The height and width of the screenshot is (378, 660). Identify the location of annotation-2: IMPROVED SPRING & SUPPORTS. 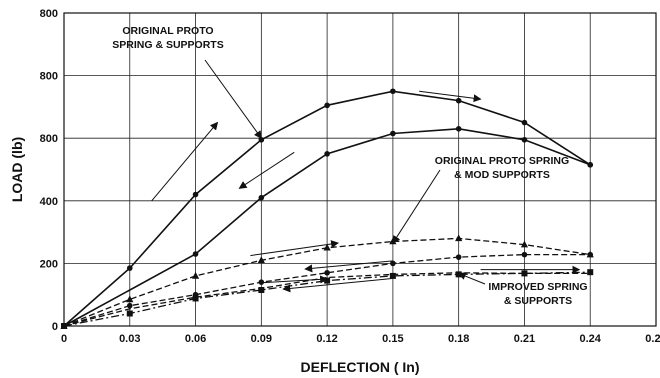
(537, 294).